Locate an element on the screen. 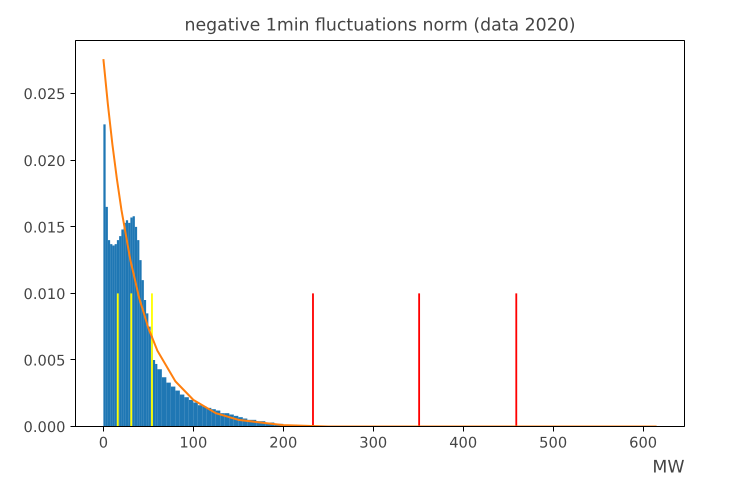  y-tick-label: 0.020 is located at coordinates (45, 161).